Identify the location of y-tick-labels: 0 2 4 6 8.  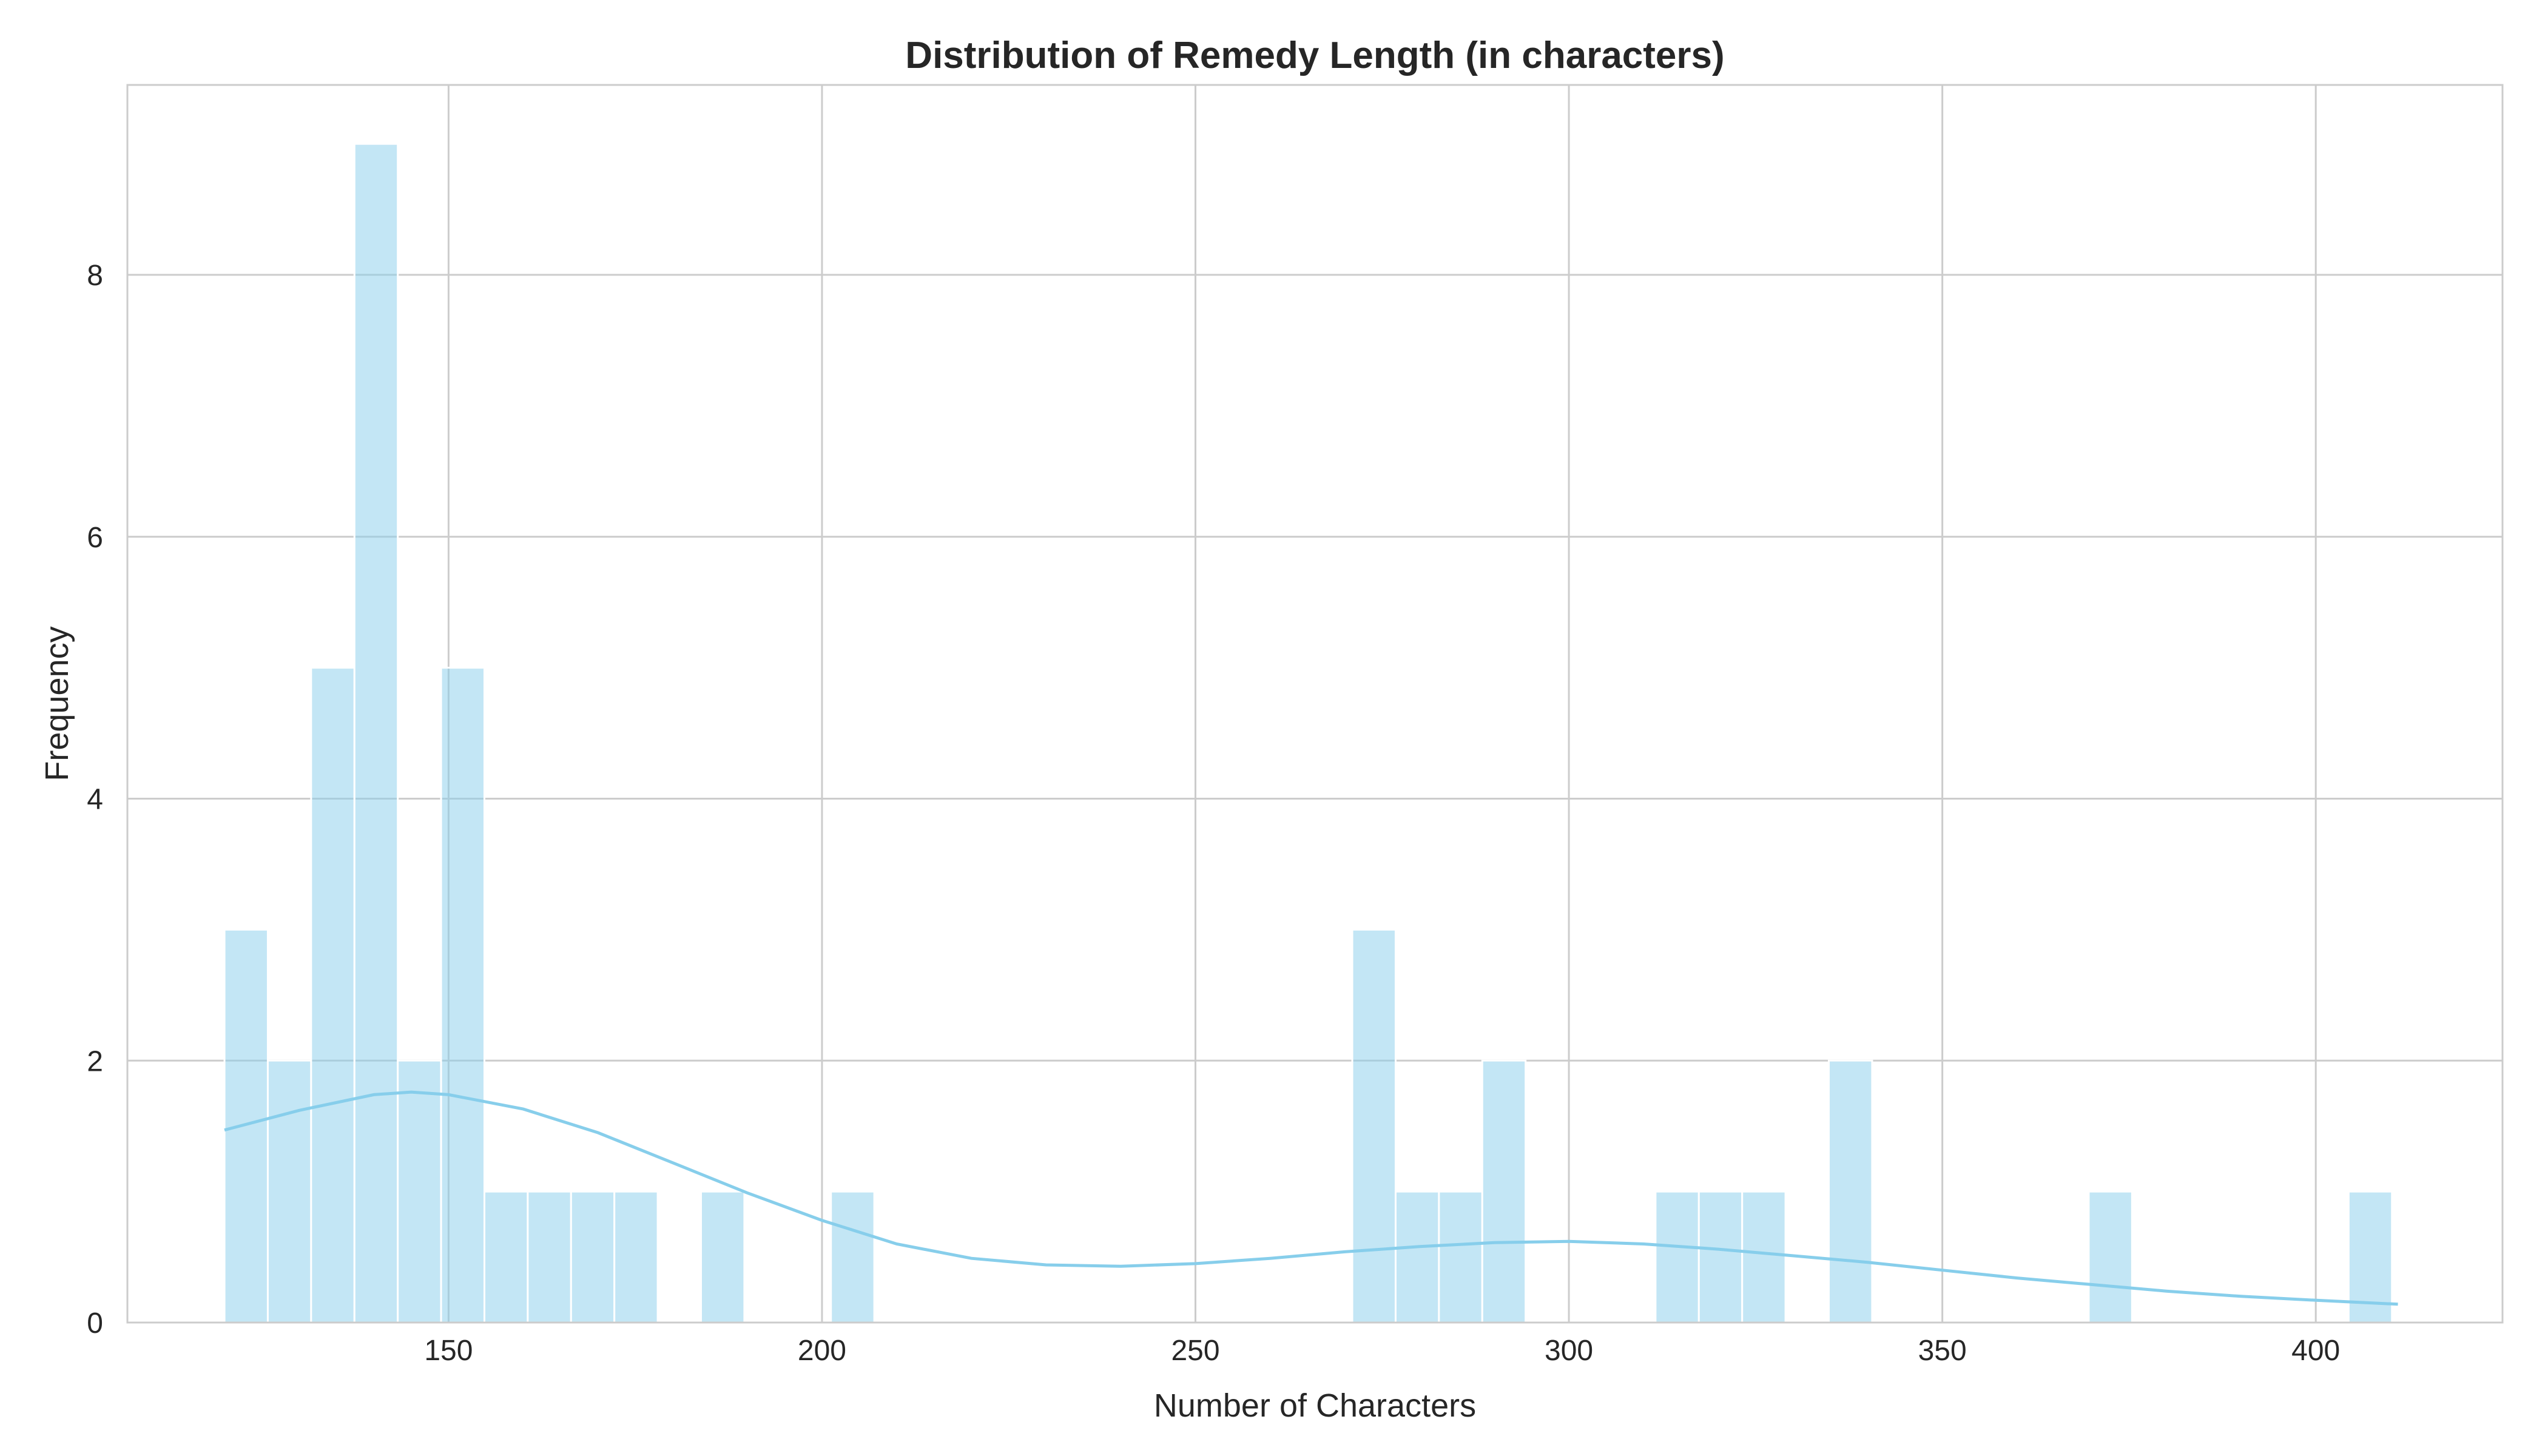
(95, 800).